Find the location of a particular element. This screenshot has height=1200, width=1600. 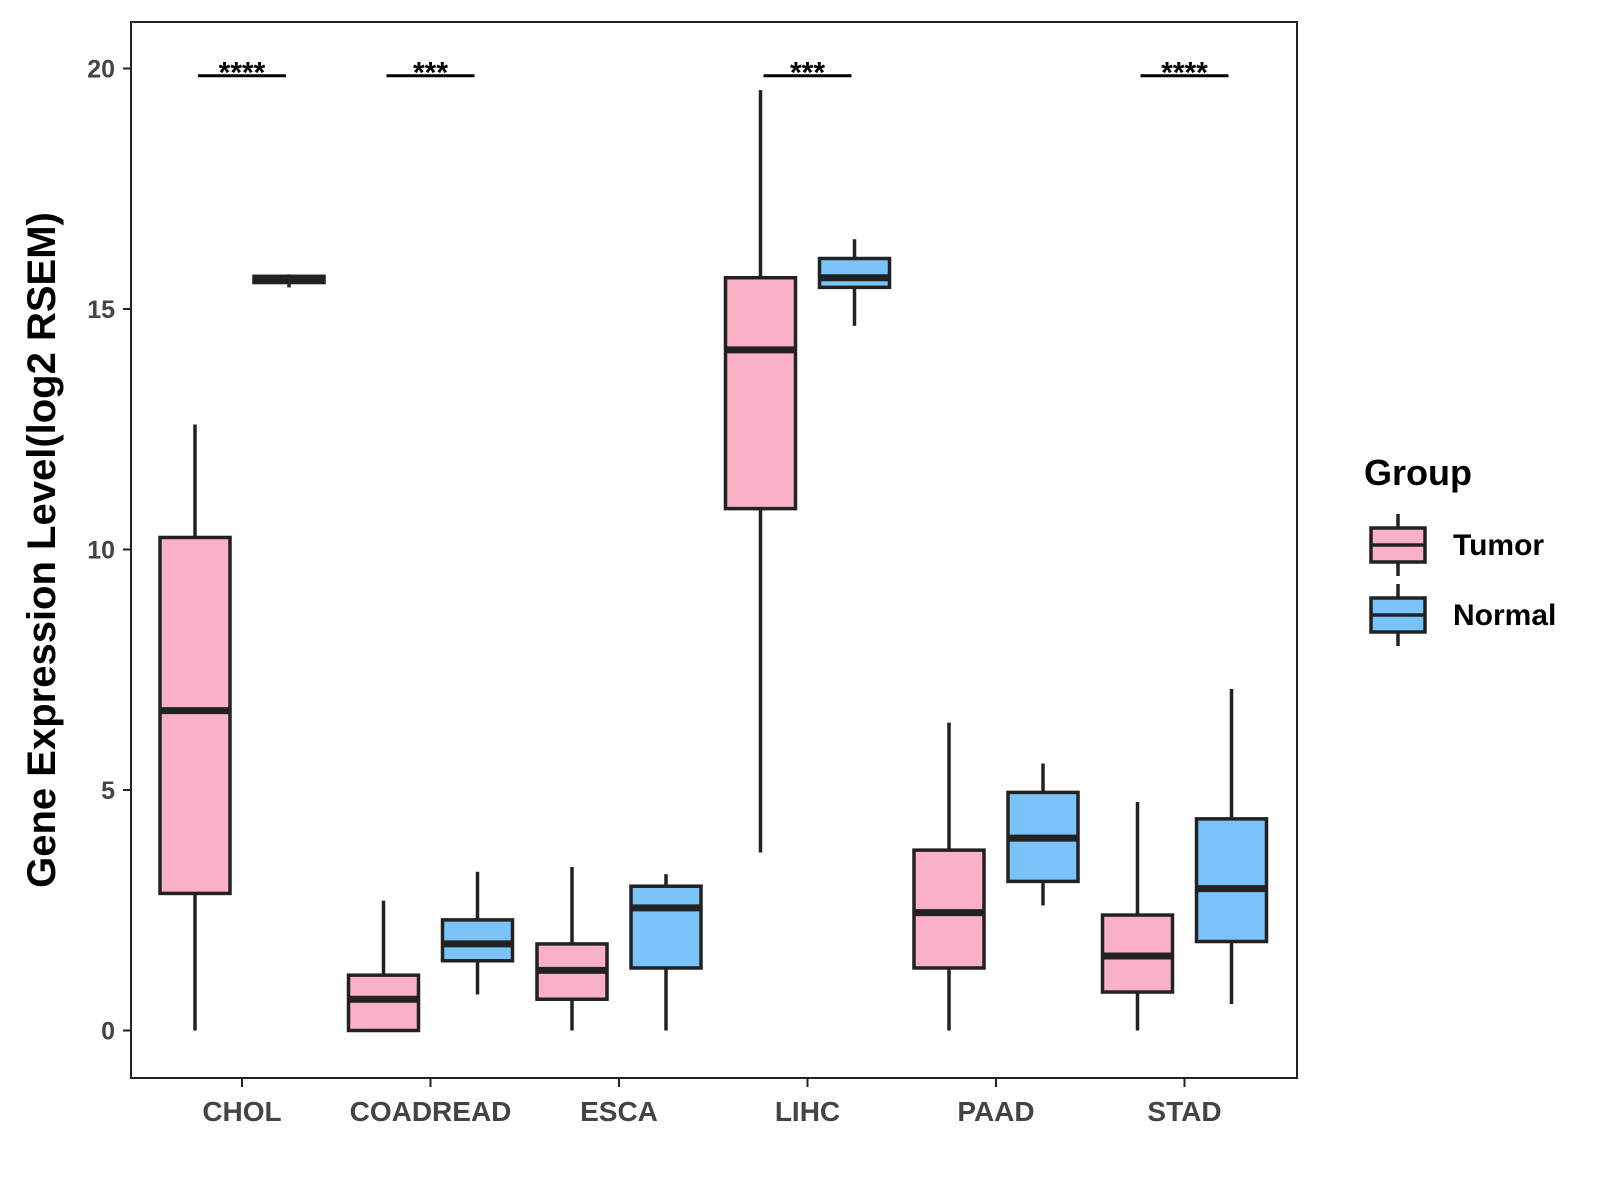

x-tick-label: STAD is located at coordinates (1184, 1111).